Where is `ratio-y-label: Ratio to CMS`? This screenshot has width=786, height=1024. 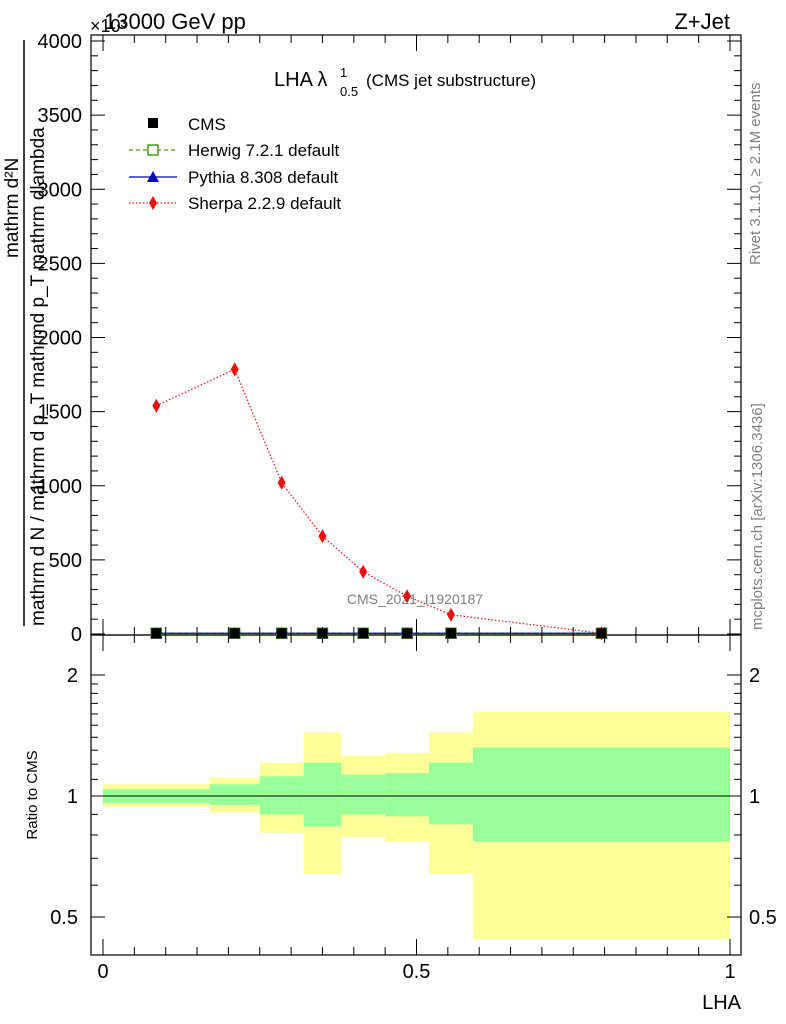 ratio-y-label: Ratio to CMS is located at coordinates (32, 794).